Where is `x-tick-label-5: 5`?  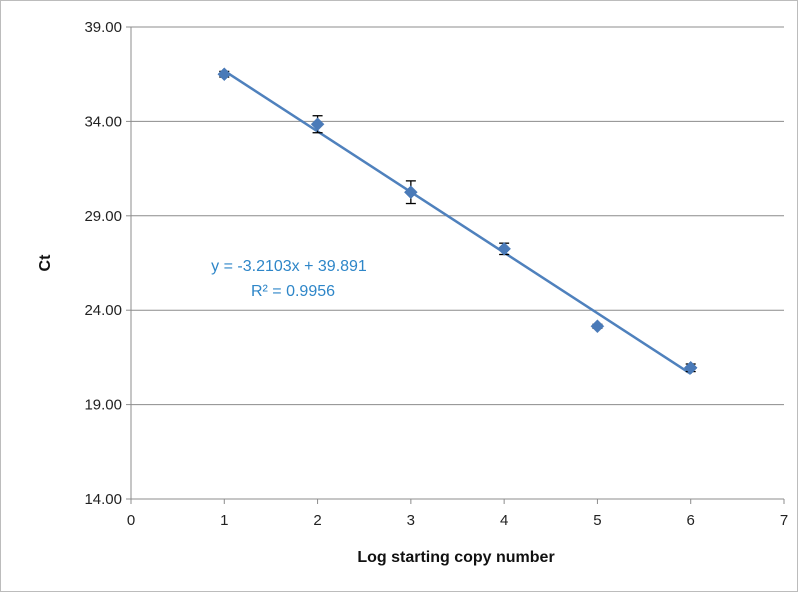
x-tick-label-5: 5 is located at coordinates (597, 520).